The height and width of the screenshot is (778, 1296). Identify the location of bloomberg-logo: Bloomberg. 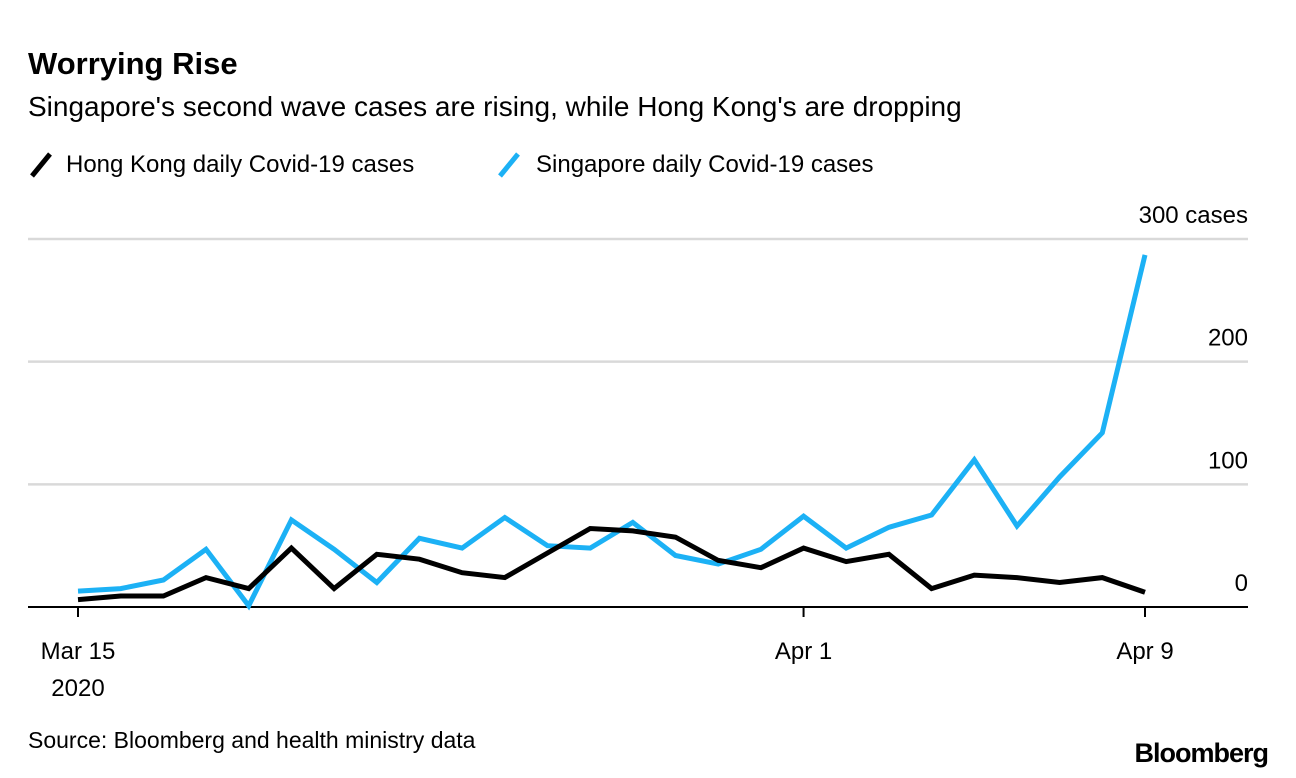
(1201, 753).